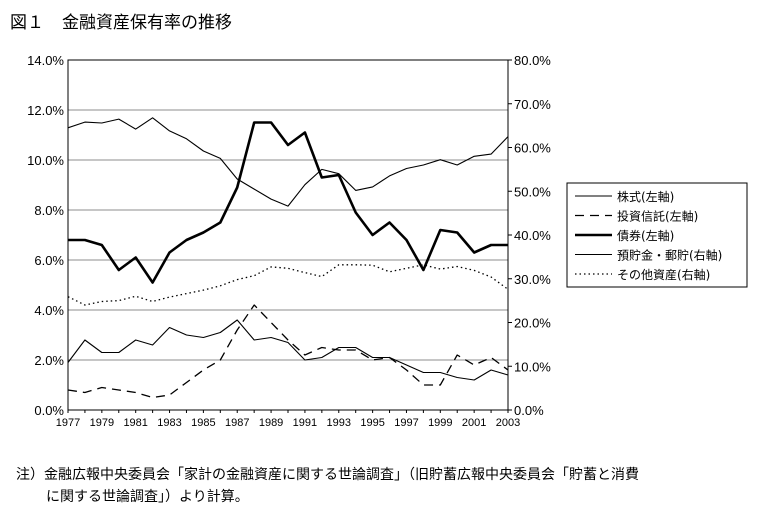 The image size is (765, 518). I want to click on legend-label-stocks: 株式(左軸), so click(645, 196).